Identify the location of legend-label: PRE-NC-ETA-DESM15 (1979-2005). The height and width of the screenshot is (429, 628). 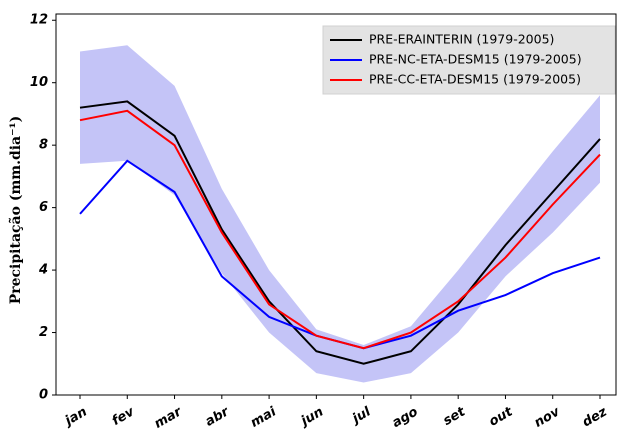
(475, 59).